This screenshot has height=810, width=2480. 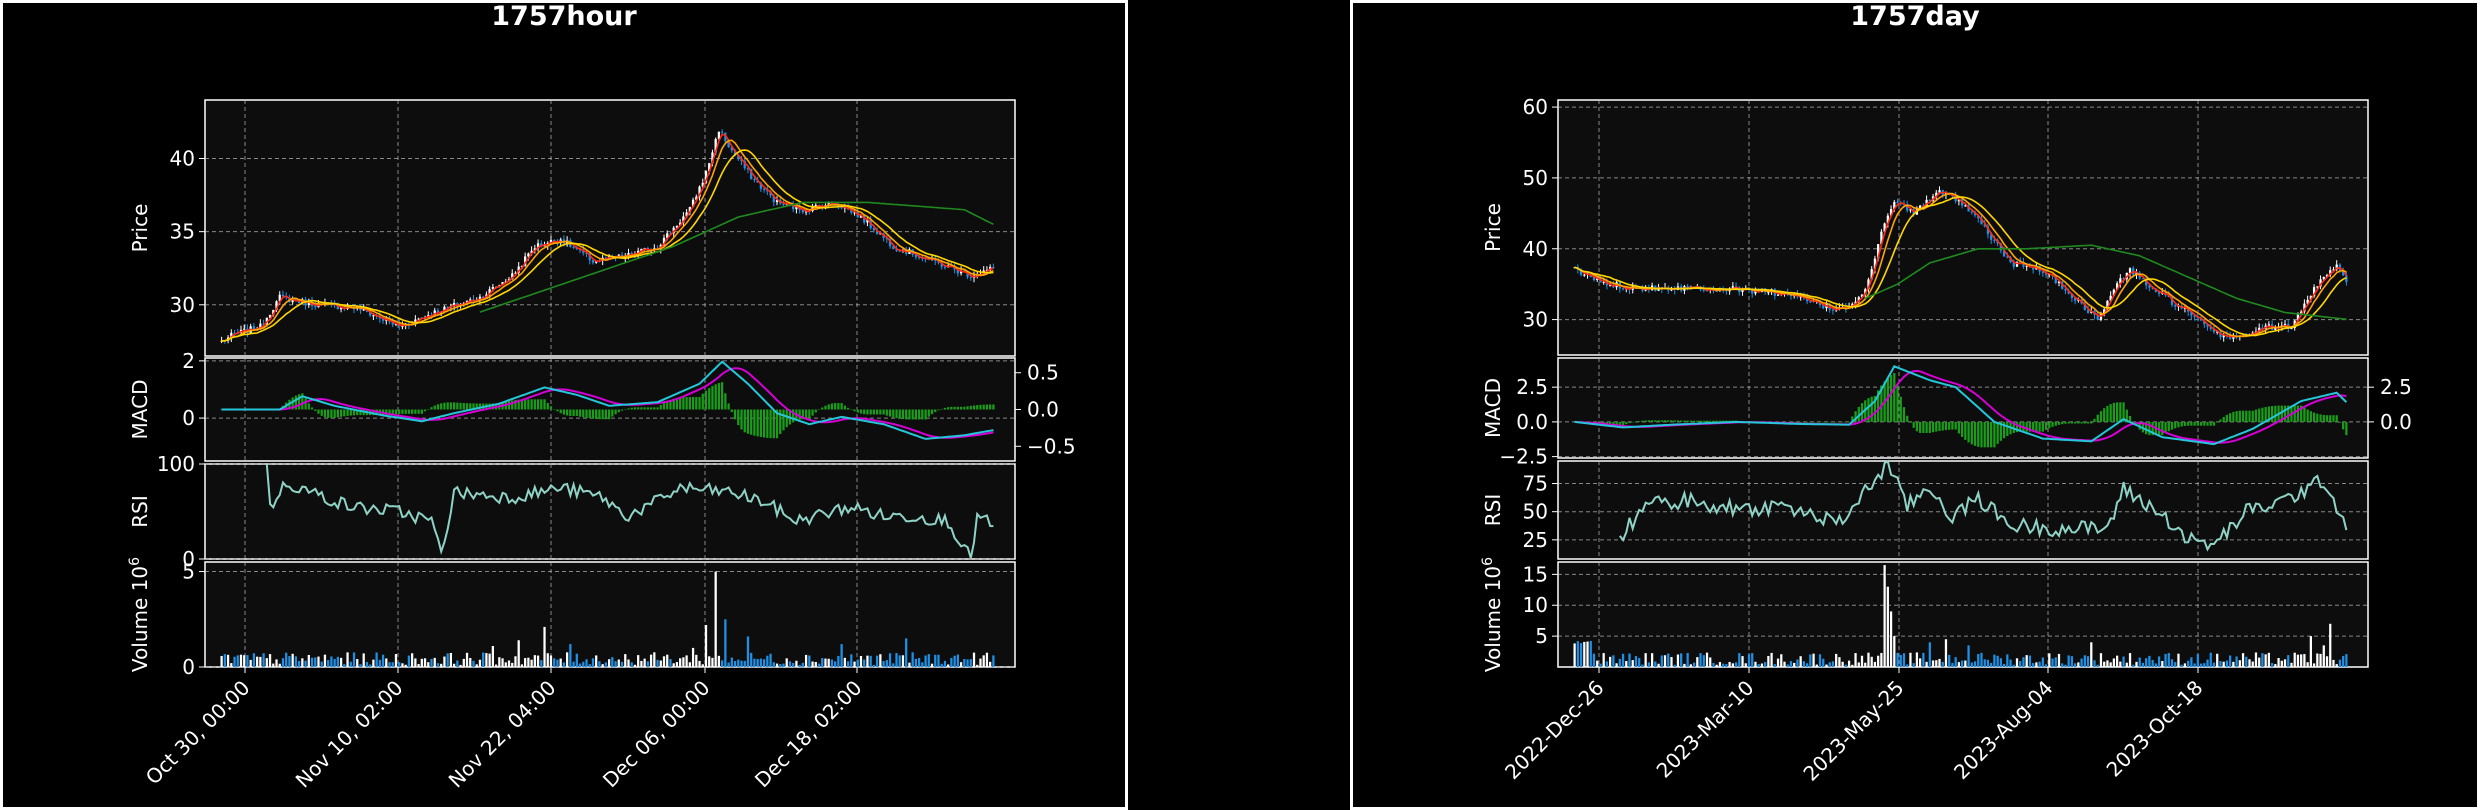 I want to click on rsi-tick-label: 75, so click(x=1535, y=484).